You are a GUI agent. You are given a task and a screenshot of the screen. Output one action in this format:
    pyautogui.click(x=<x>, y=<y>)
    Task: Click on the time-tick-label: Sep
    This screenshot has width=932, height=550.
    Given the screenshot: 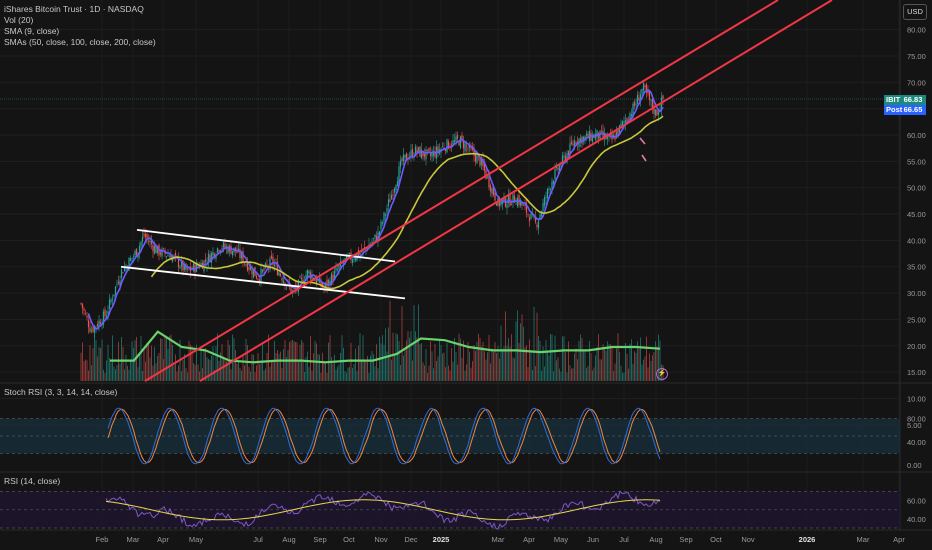 What is the action you would take?
    pyautogui.click(x=319, y=539)
    